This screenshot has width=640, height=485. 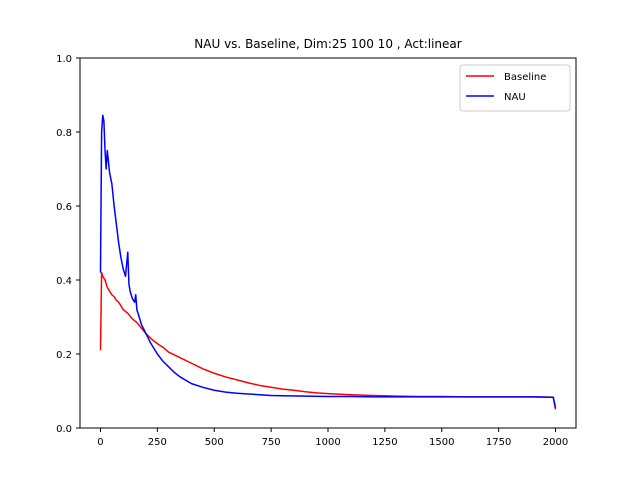 What do you see at coordinates (525, 77) in the screenshot?
I see `legend-label-baseline: Baseline` at bounding box center [525, 77].